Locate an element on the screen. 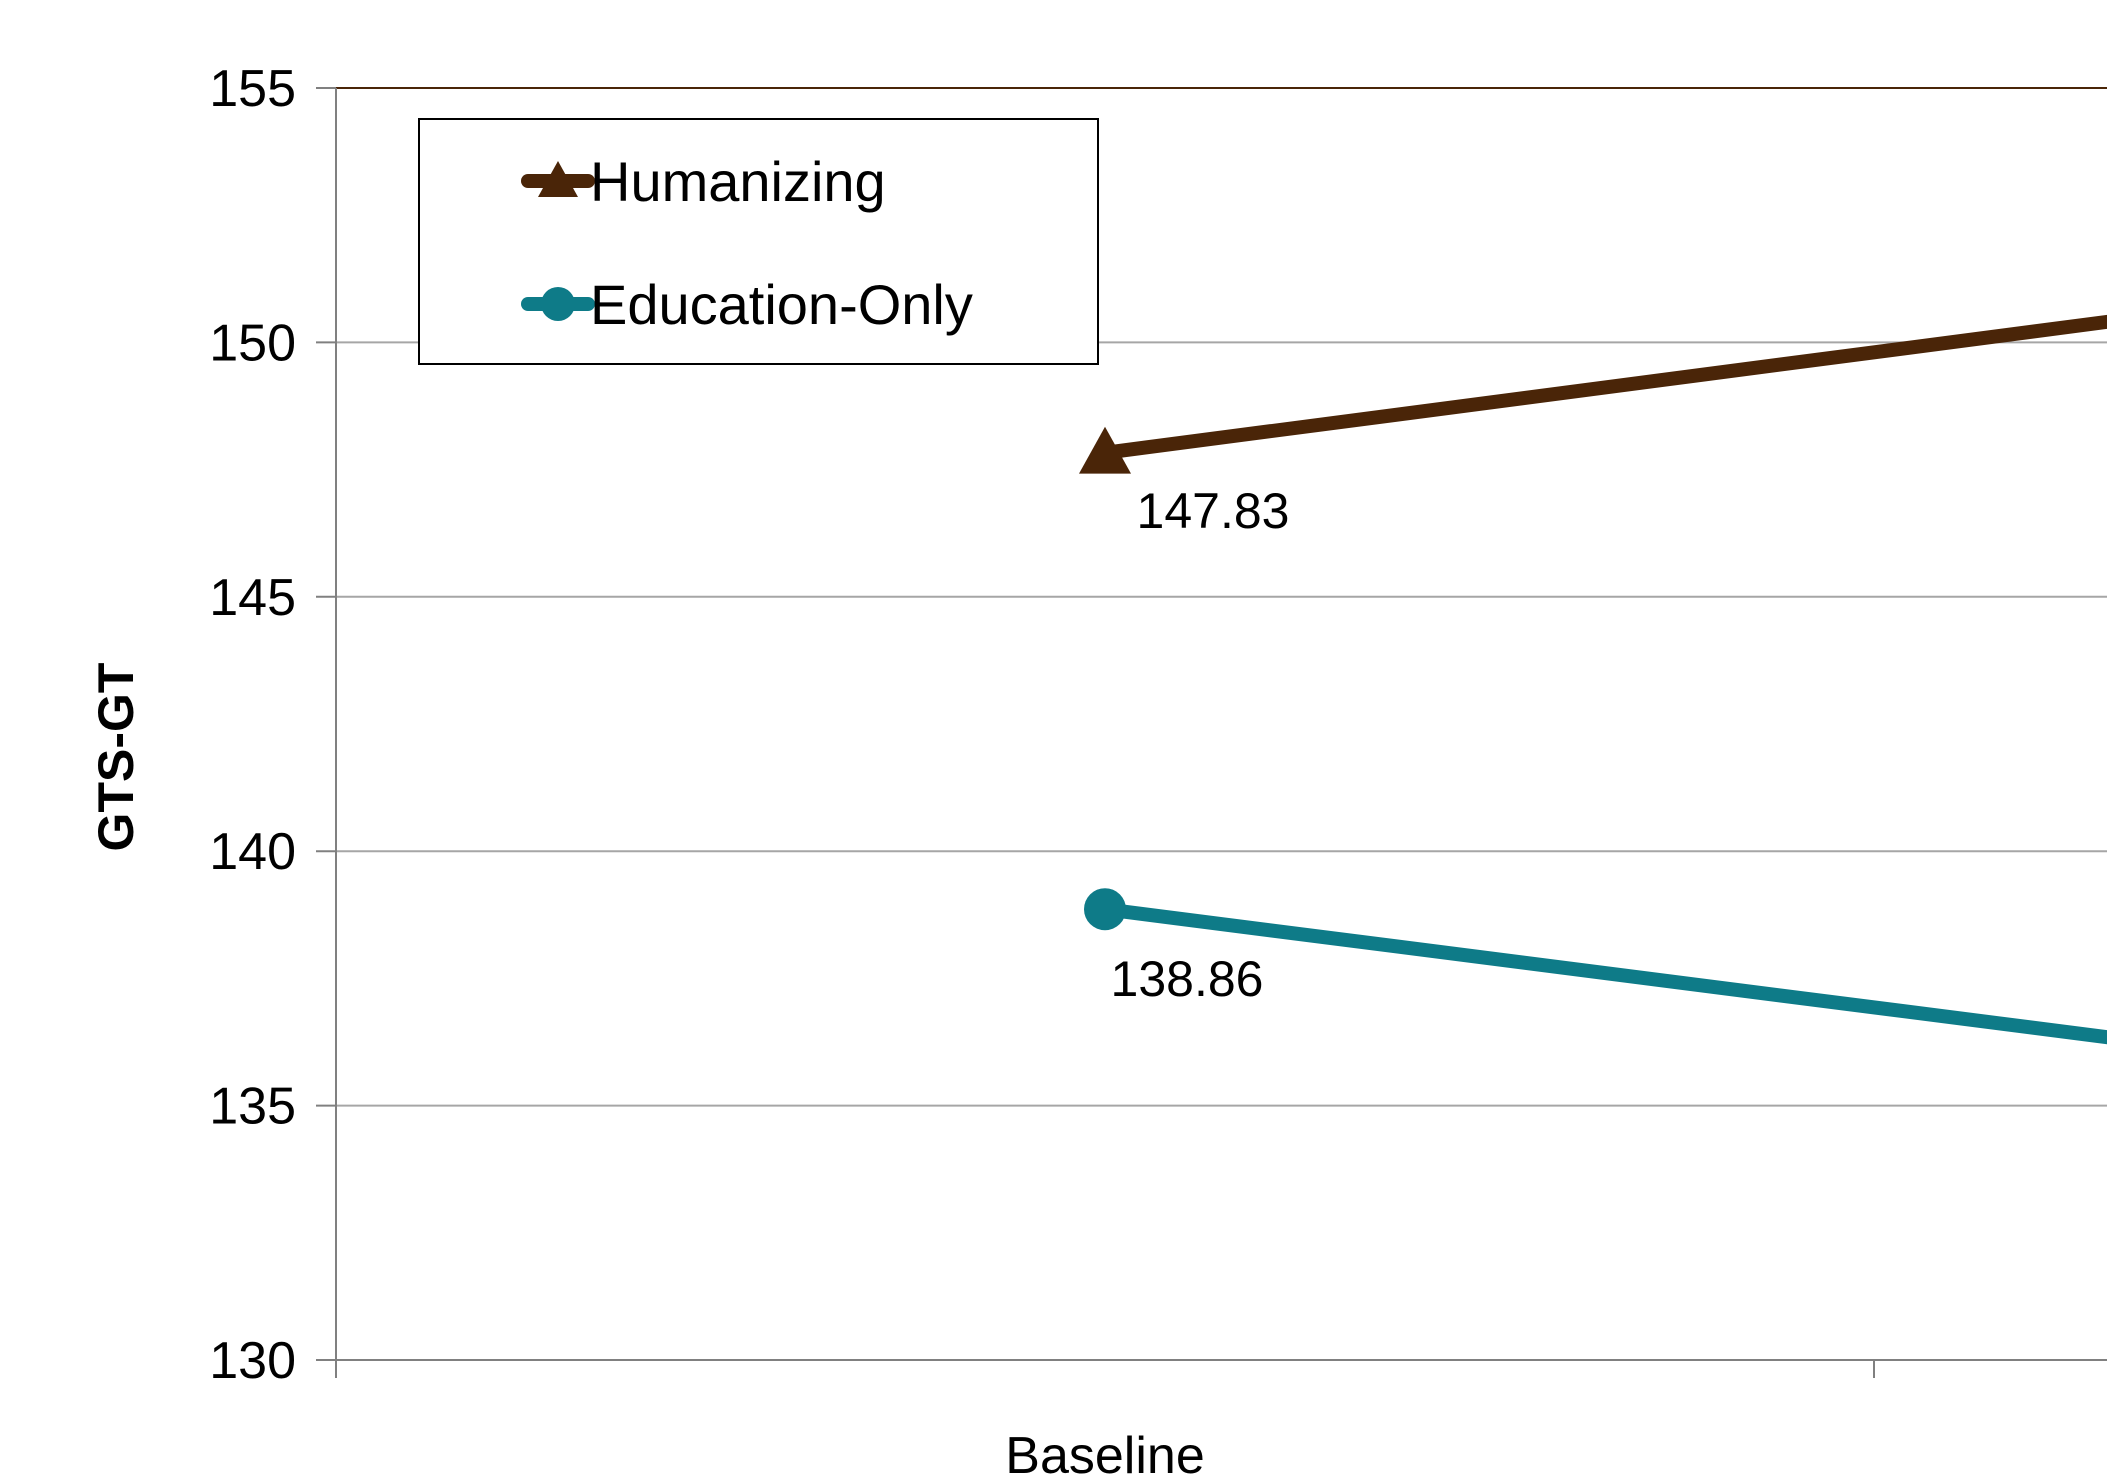 This screenshot has height=1479, width=2107. legend: Humanizing Education-Only is located at coordinates (758, 241).